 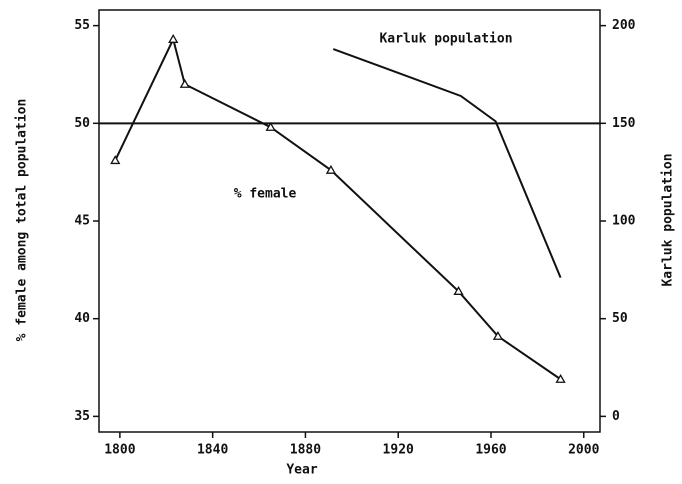 I want to click on x-tick-label: 1840, so click(x=212, y=450).